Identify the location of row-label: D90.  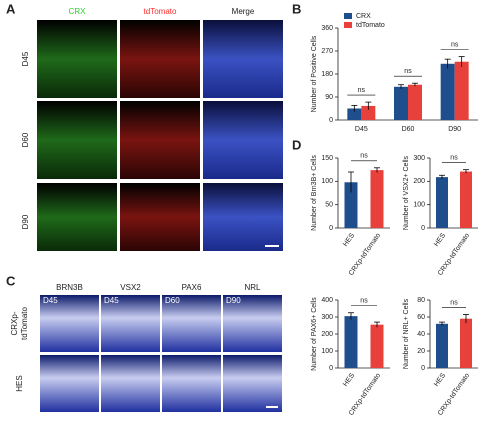
(25, 221).